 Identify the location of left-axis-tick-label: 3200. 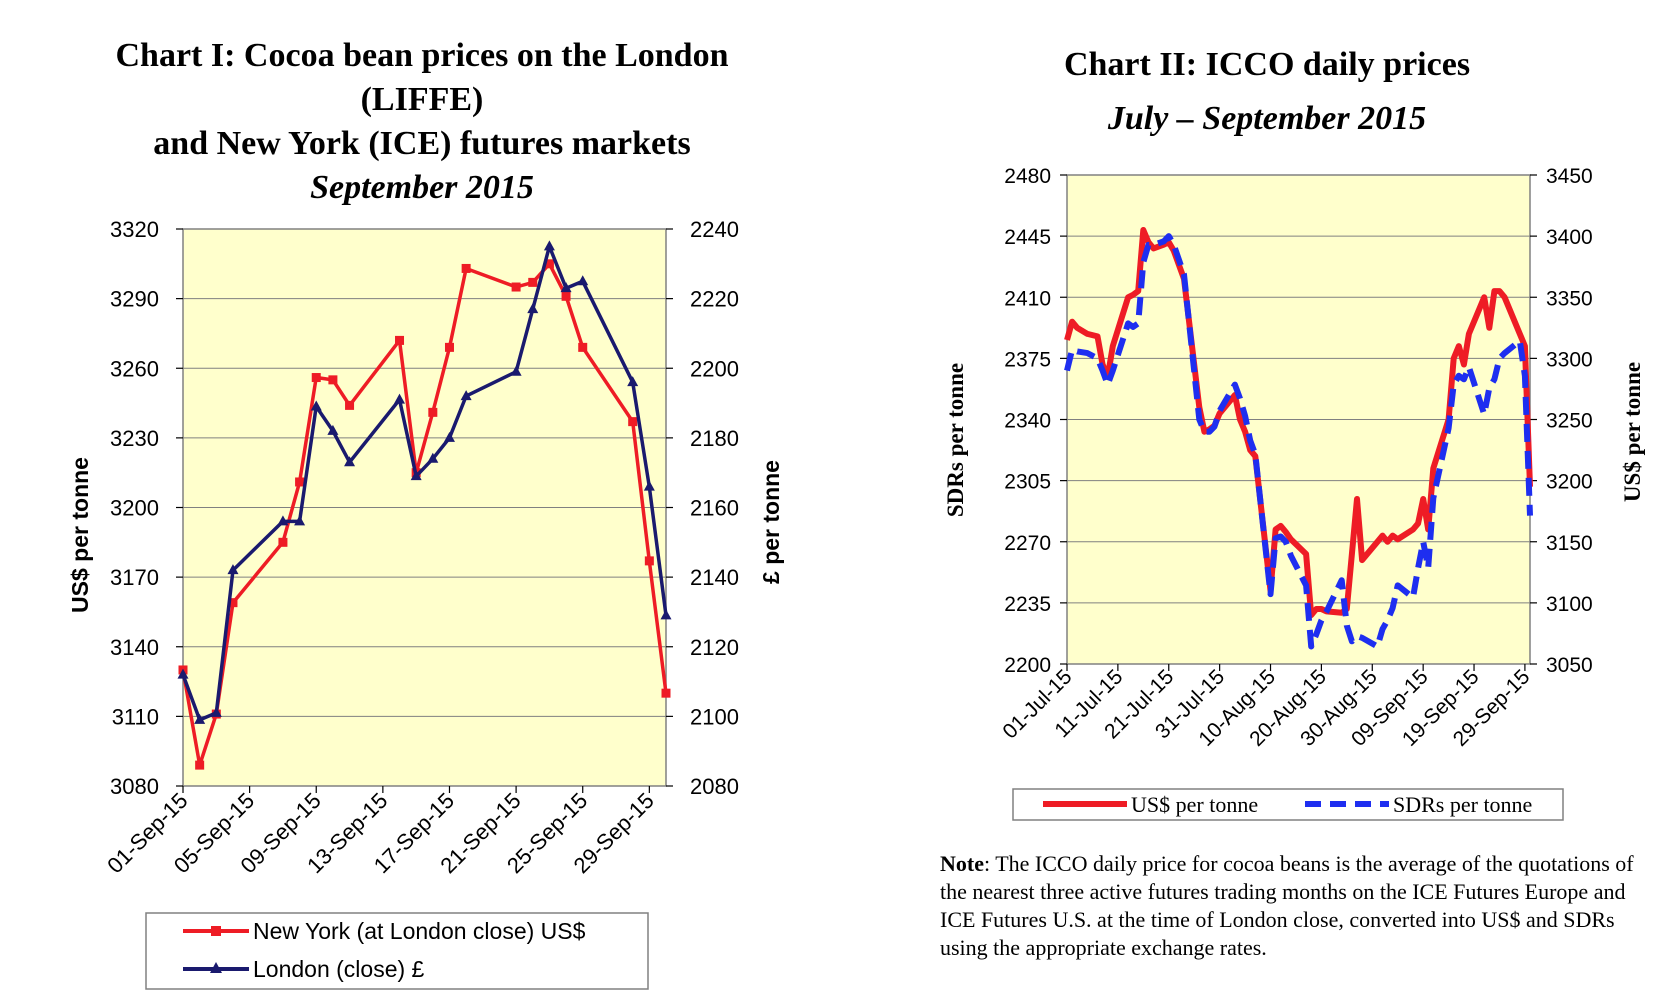
(134, 508).